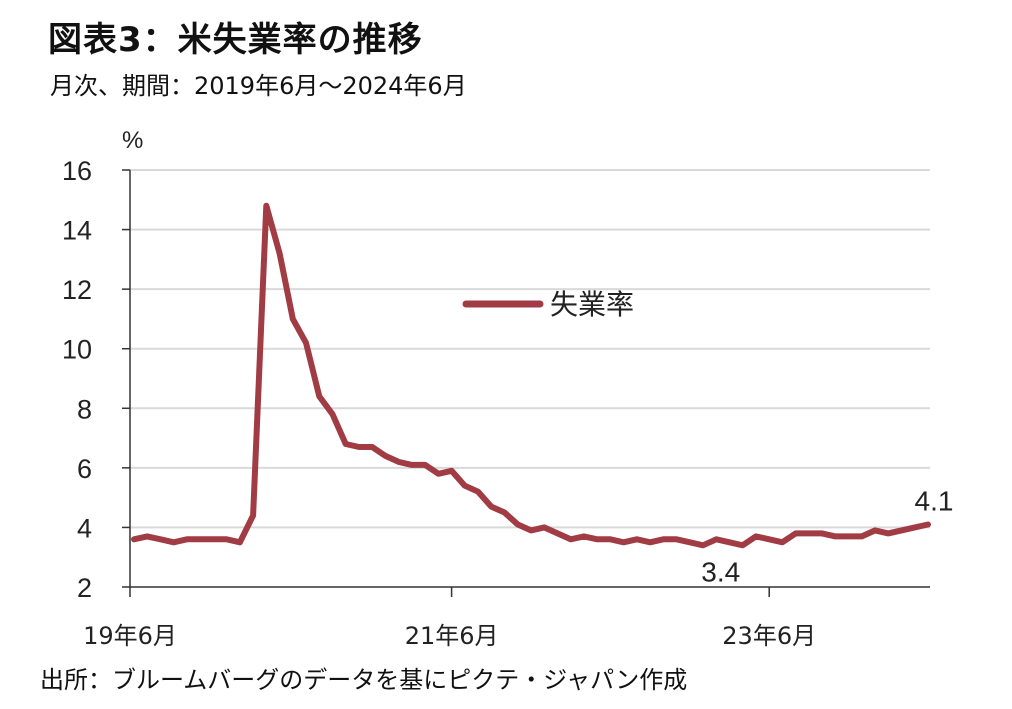 Image resolution: width=1012 pixels, height=709 pixels. What do you see at coordinates (77, 350) in the screenshot?
I see `y-tick-label: 10` at bounding box center [77, 350].